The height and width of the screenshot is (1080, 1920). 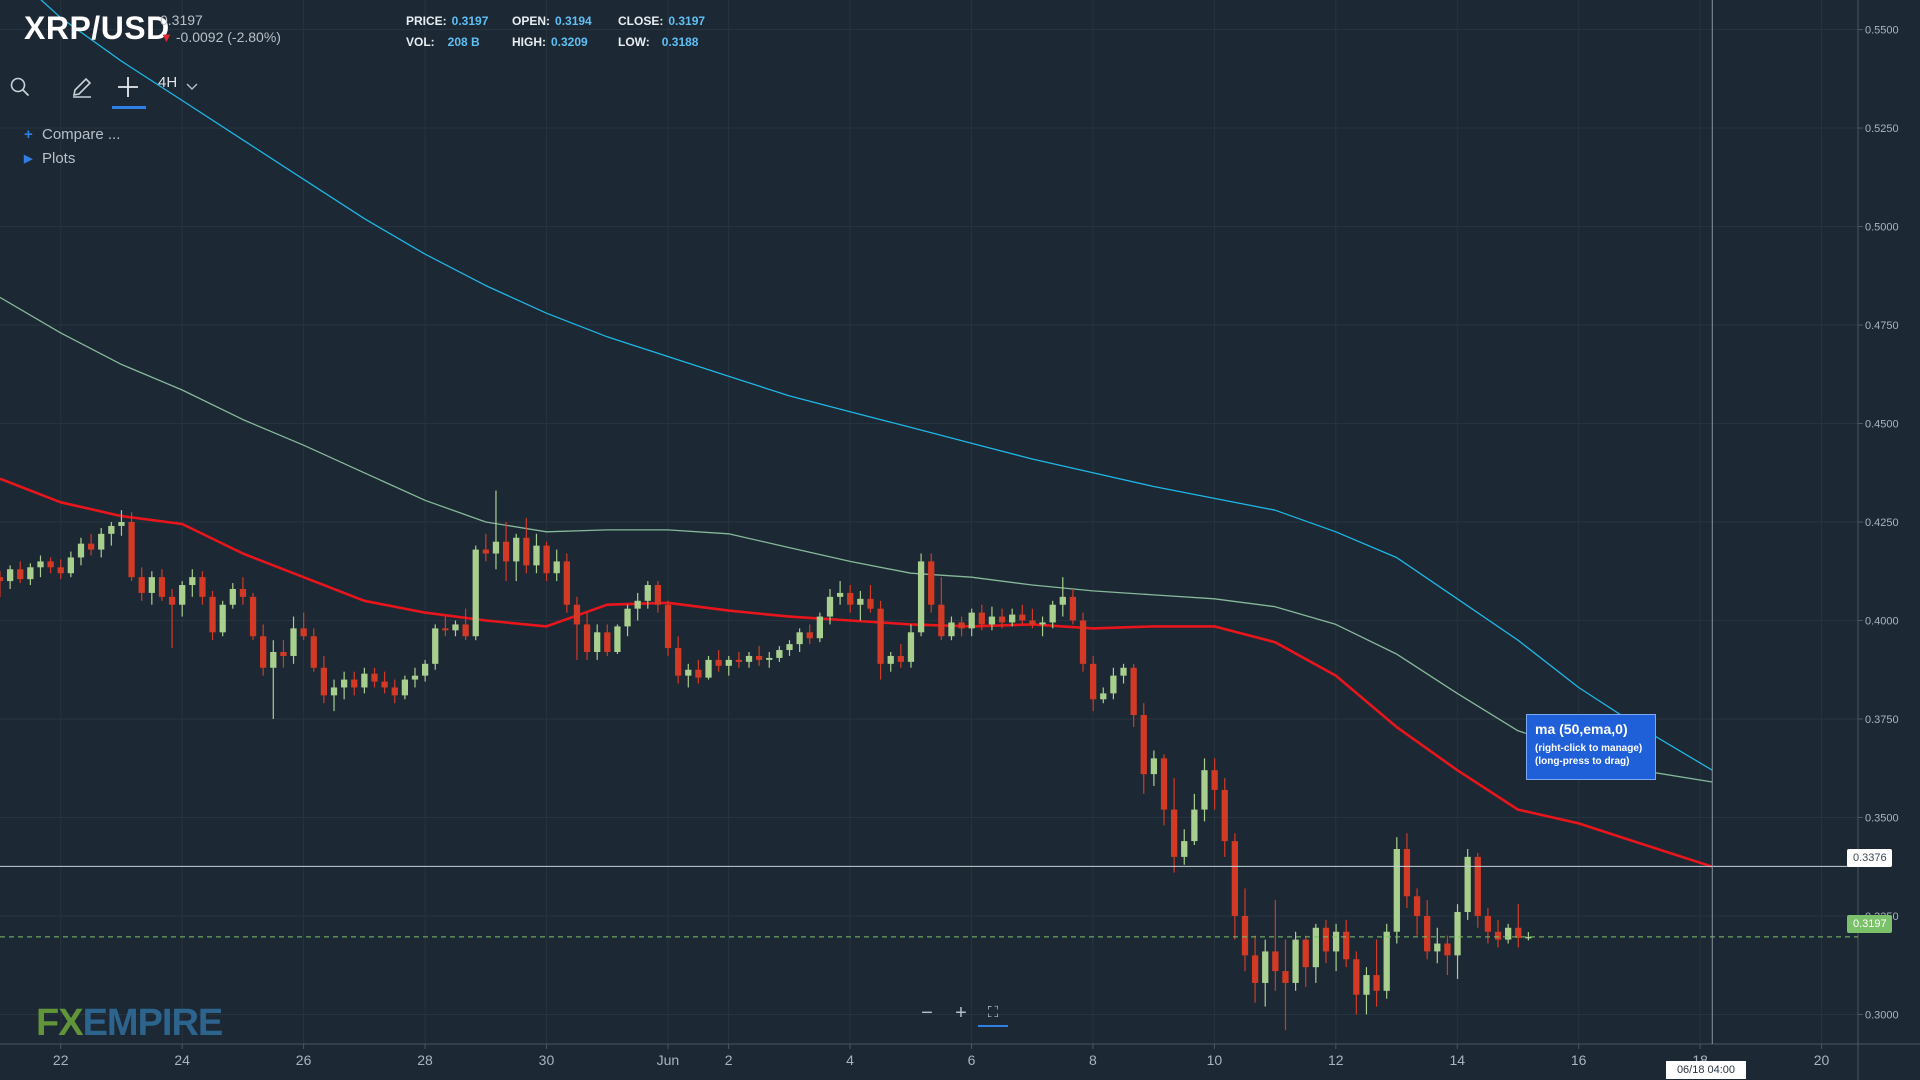 I want to click on stat-value: 0.3188, so click(x=680, y=42).